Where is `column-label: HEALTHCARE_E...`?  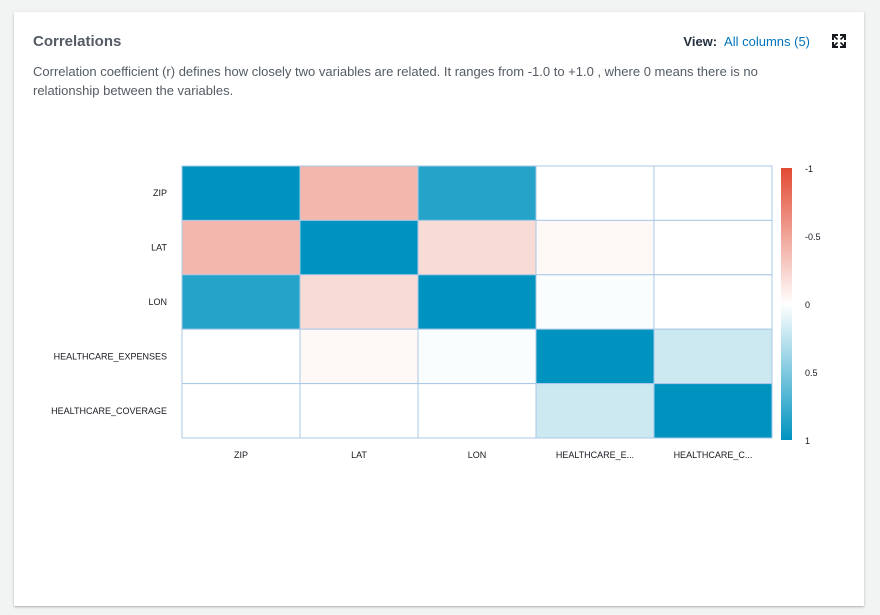
column-label: HEALTHCARE_E... is located at coordinates (595, 455).